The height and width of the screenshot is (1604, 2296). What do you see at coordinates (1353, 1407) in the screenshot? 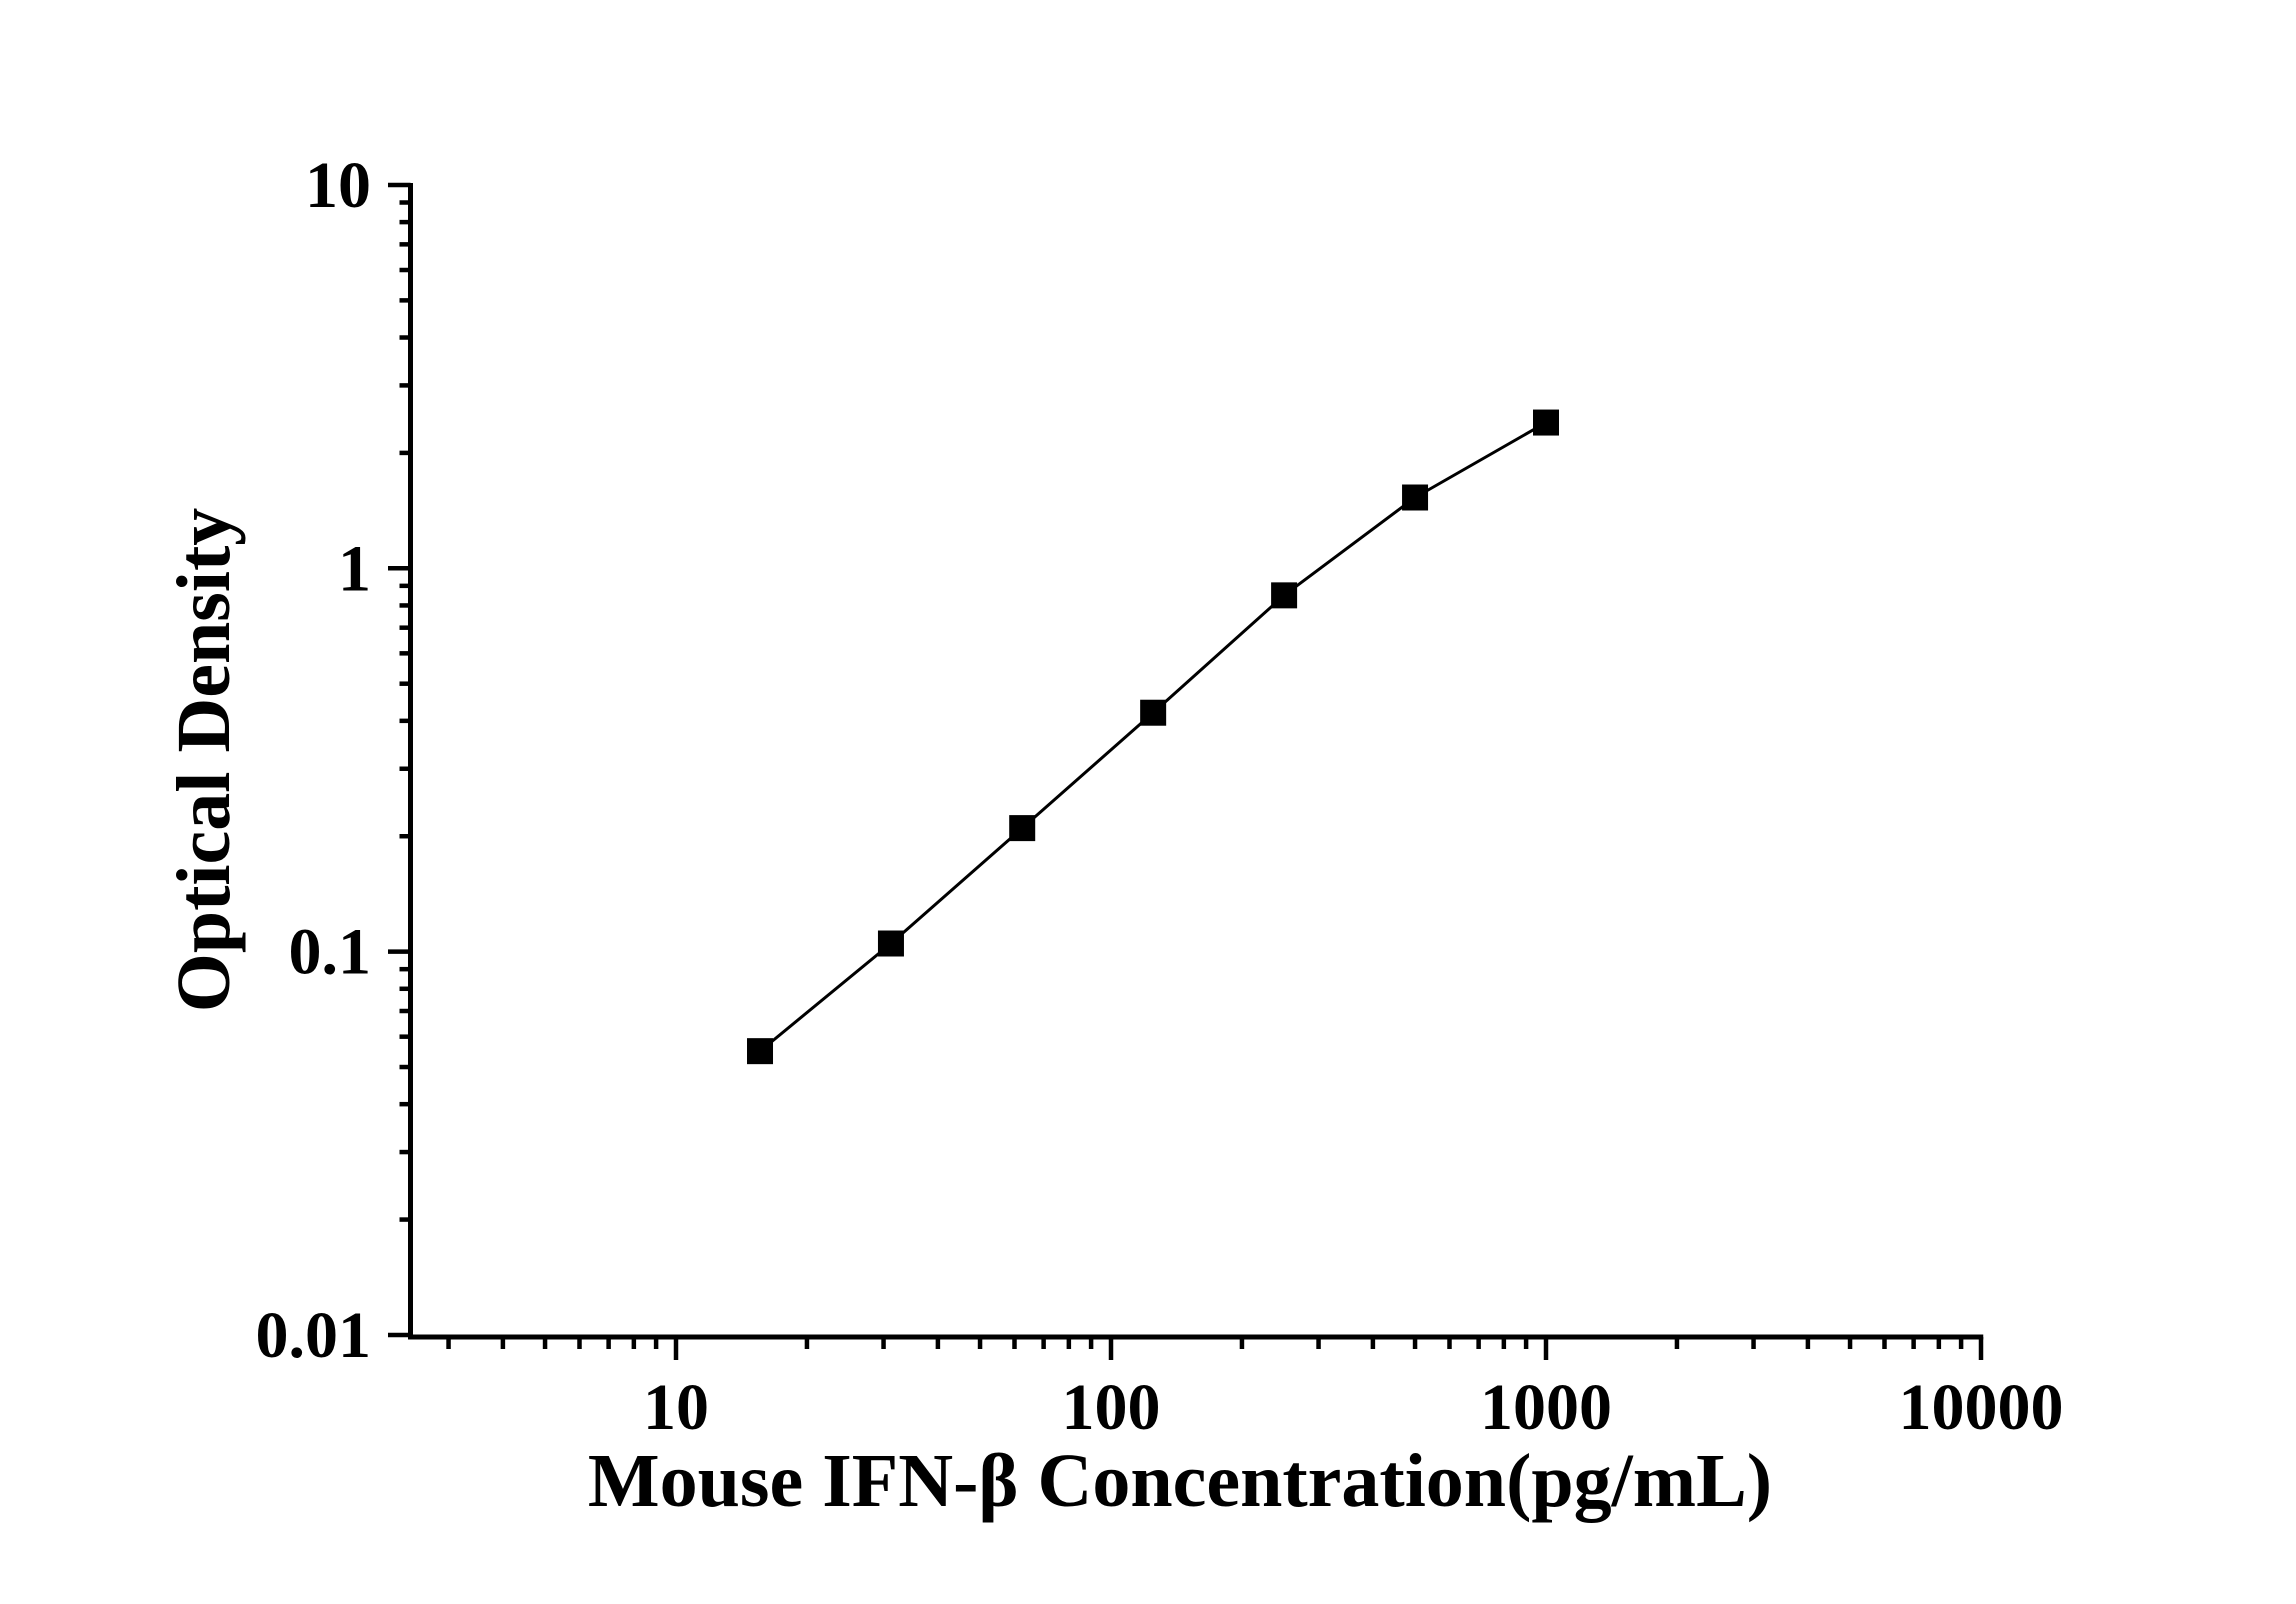
I see `x-tick-labels: 10 100 1000 10000` at bounding box center [1353, 1407].